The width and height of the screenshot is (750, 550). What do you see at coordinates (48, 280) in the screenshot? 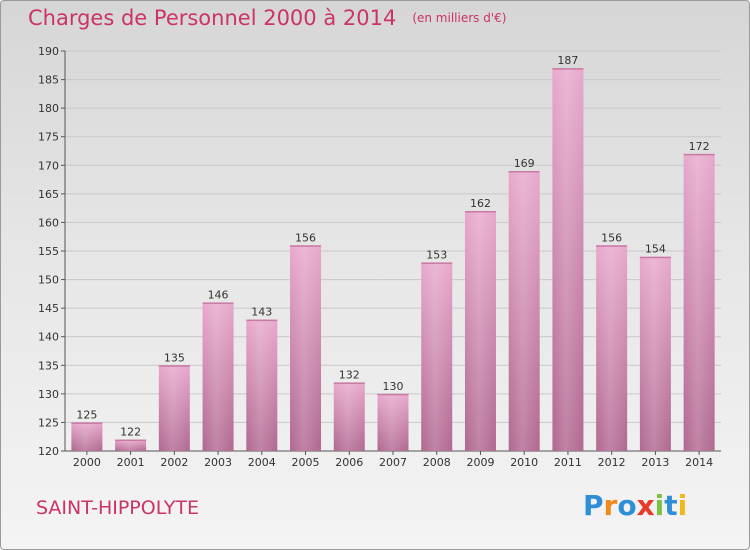
I see `y-tick-label: 150` at bounding box center [48, 280].